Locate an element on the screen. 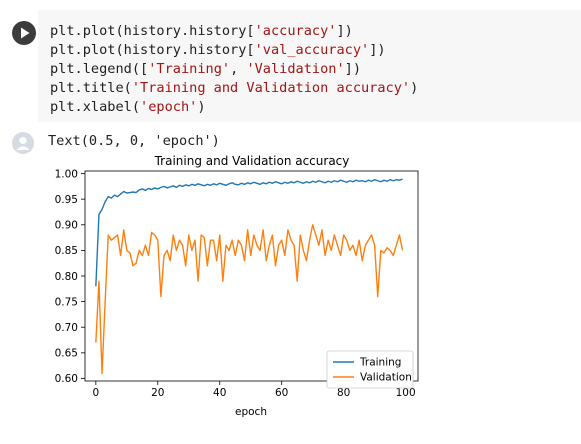 The height and width of the screenshot is (444, 581). x-tick-label: 0 is located at coordinates (95, 393).